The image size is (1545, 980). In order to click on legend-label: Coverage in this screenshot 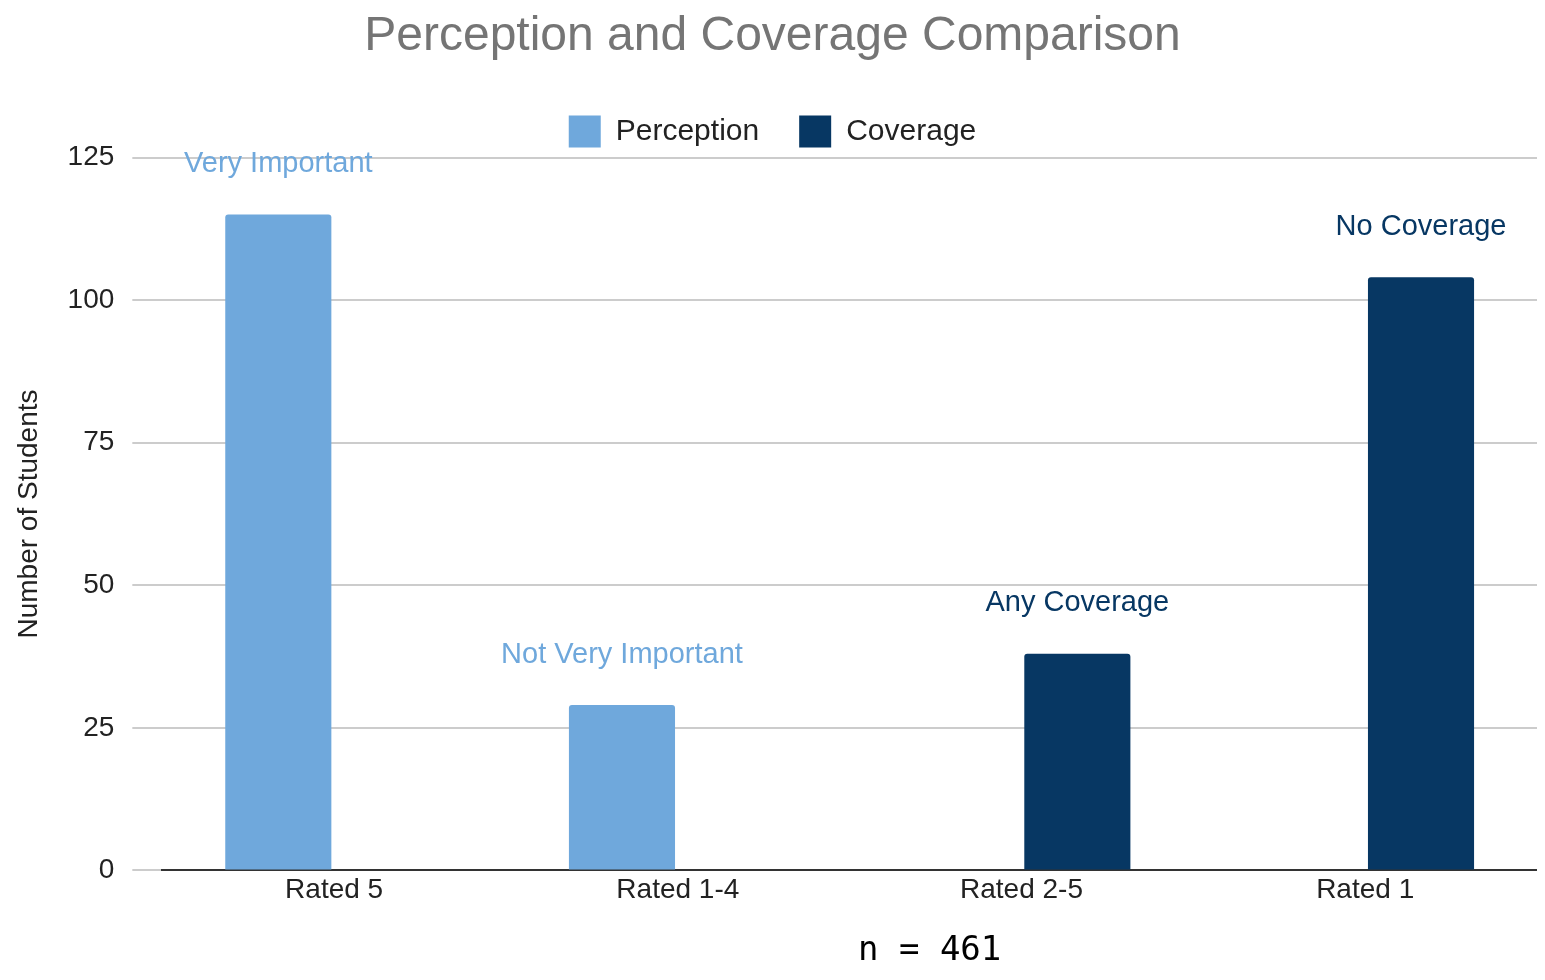, I will do `click(911, 129)`.